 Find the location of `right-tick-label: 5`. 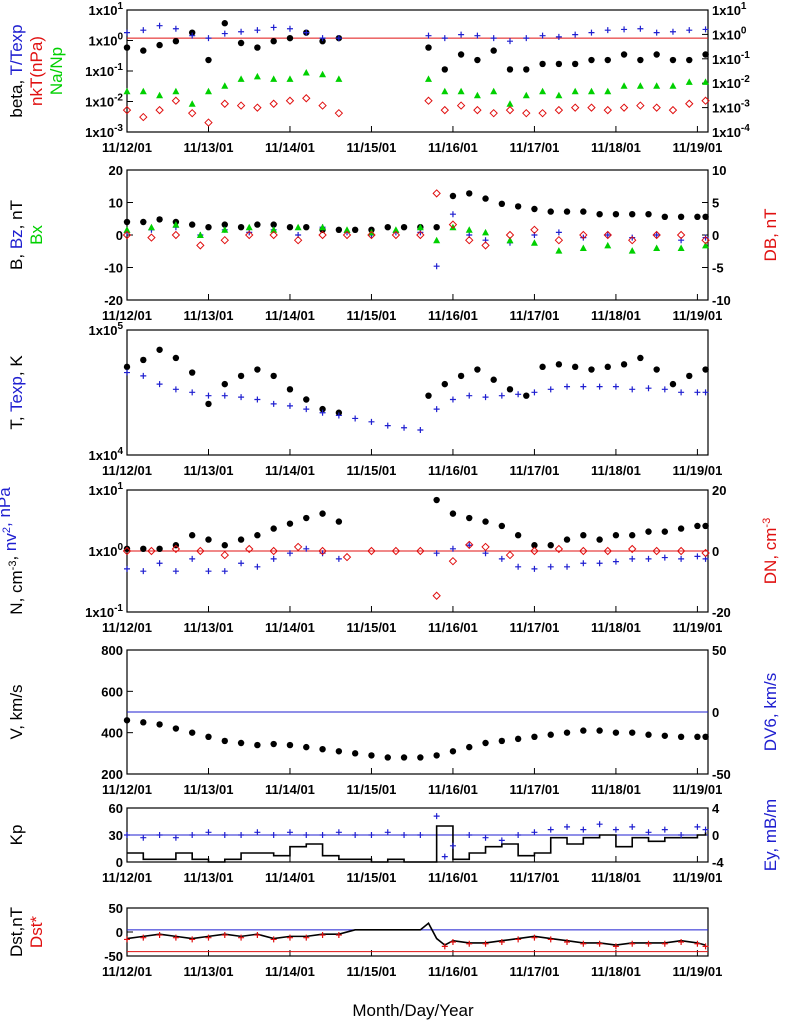

right-tick-label: 5 is located at coordinates (715, 203).